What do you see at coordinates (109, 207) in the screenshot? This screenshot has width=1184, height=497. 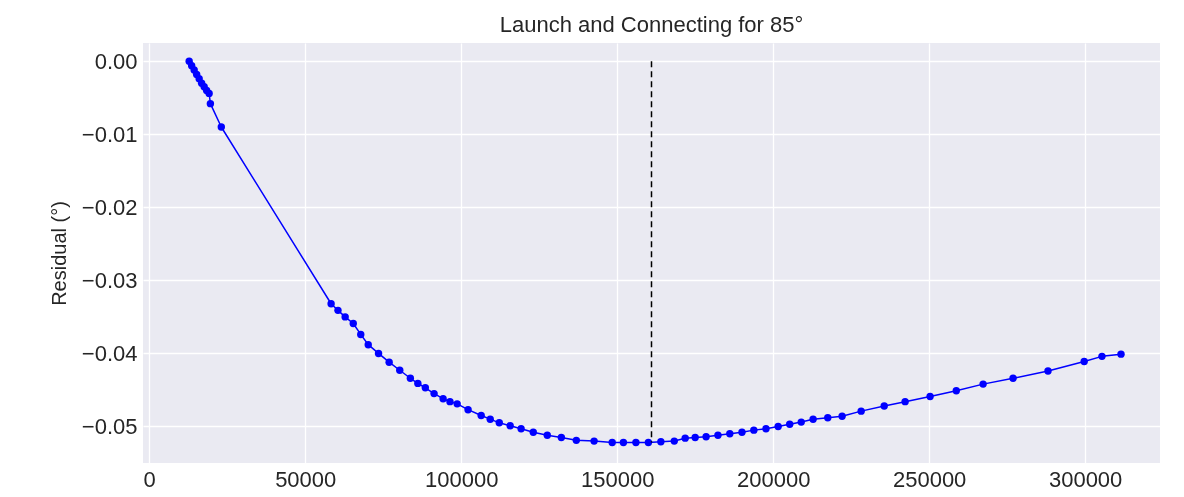 I see `y-tick-label: −0.02` at bounding box center [109, 207].